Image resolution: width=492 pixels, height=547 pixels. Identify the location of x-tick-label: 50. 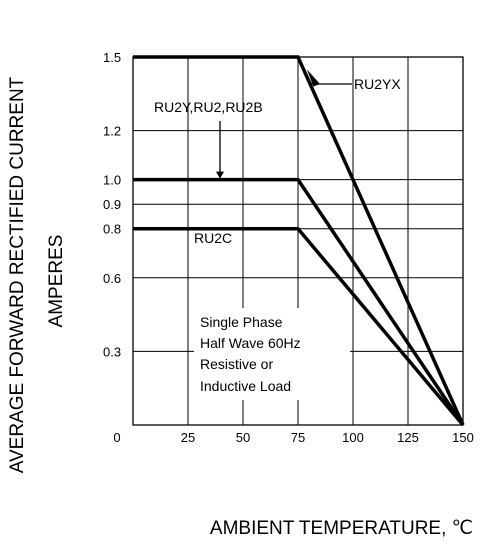
(243, 437).